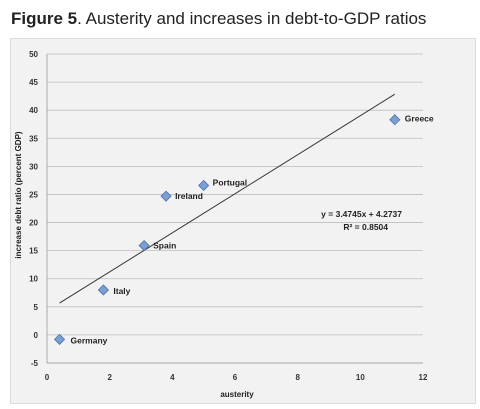  I want to click on y-tick-label: 40, so click(33, 110).